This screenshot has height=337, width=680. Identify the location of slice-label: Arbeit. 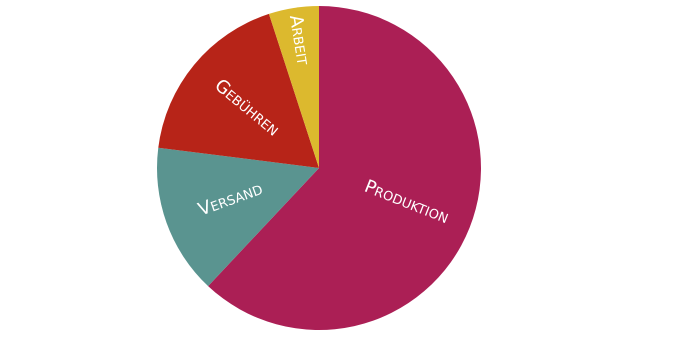
(299, 39).